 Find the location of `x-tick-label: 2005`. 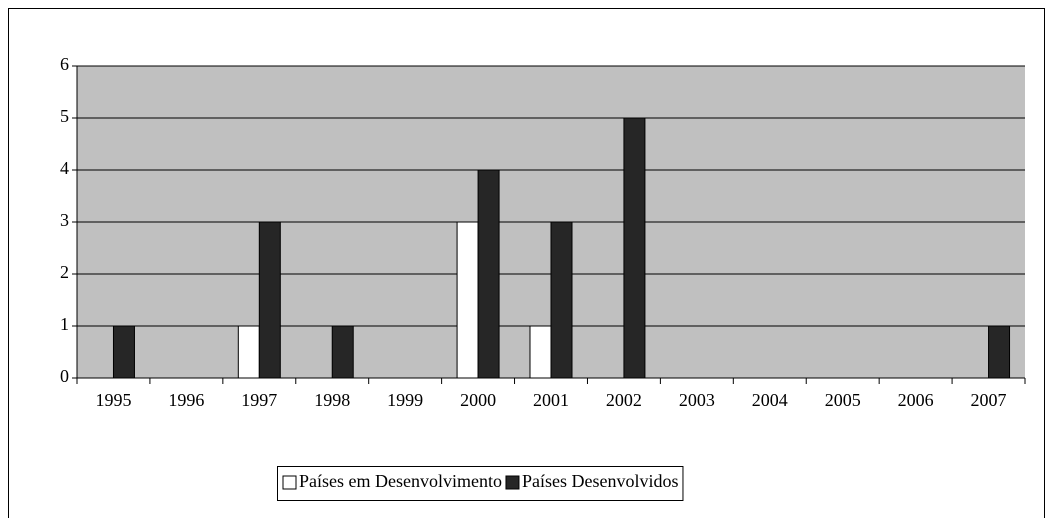

x-tick-label: 2005 is located at coordinates (843, 400).